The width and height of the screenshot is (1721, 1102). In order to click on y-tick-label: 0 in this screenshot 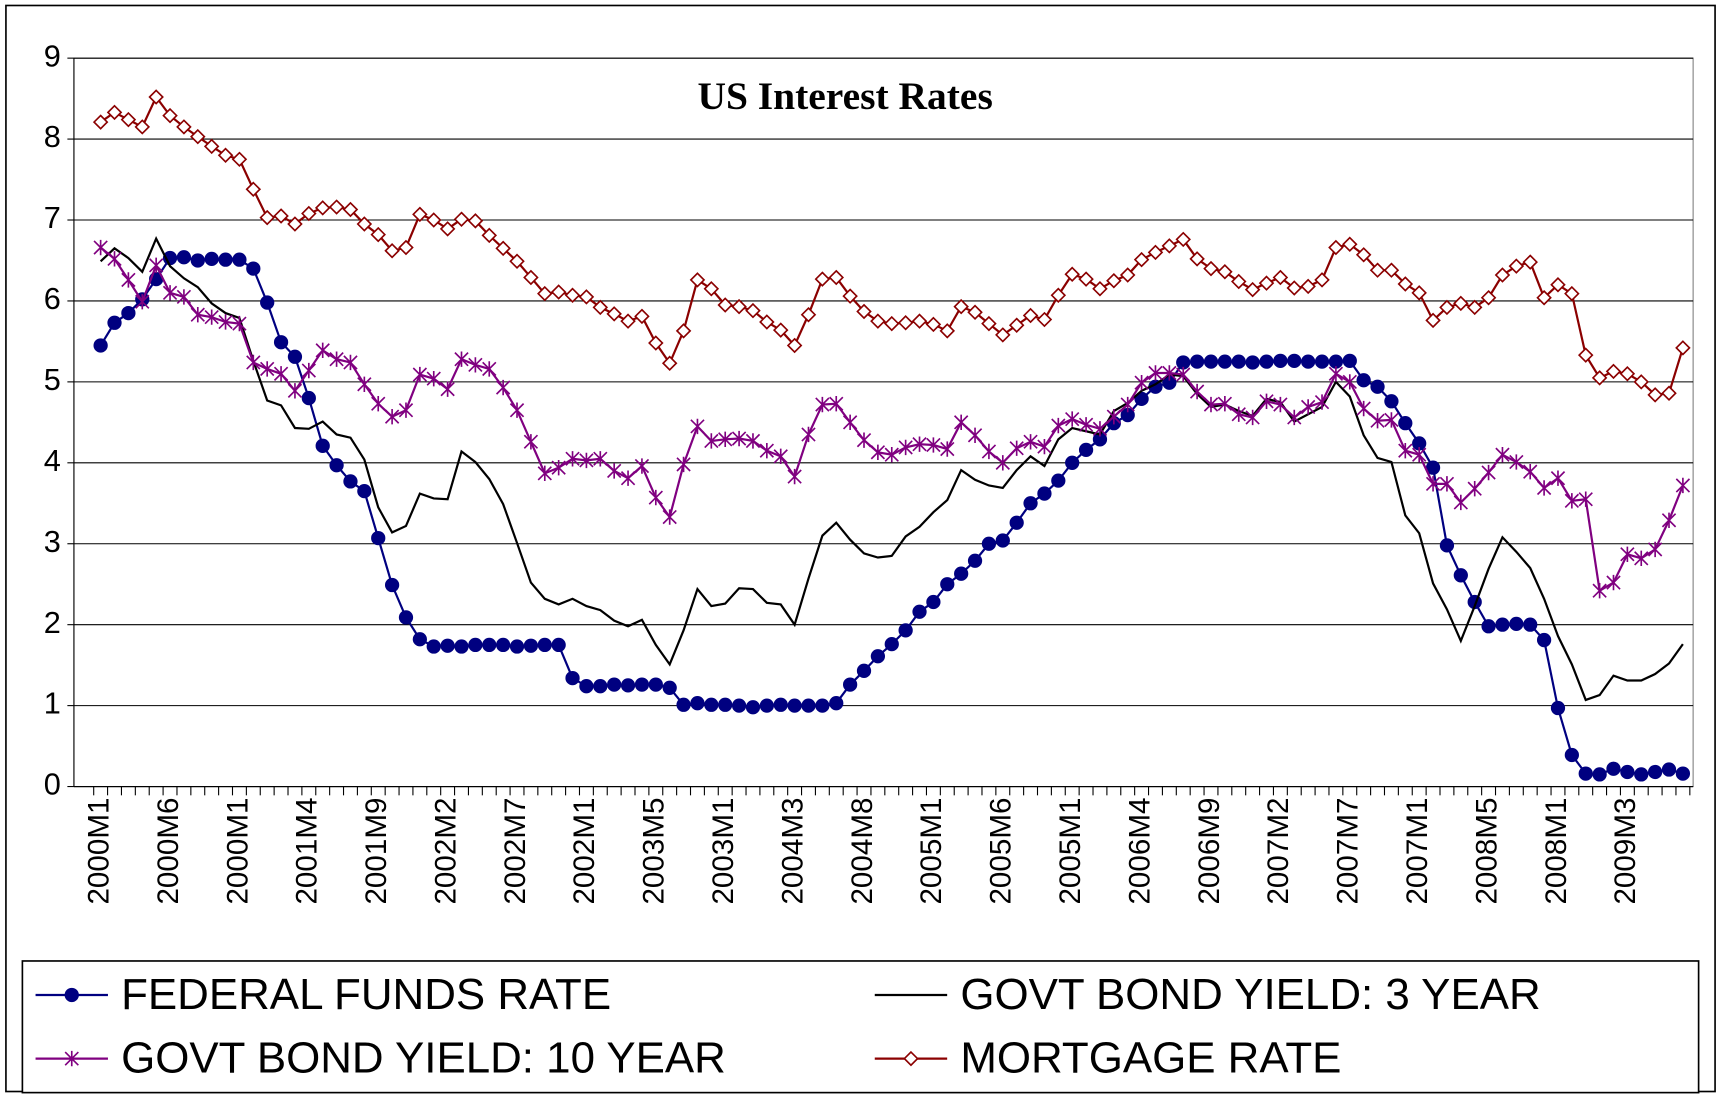, I will do `click(52, 784)`.